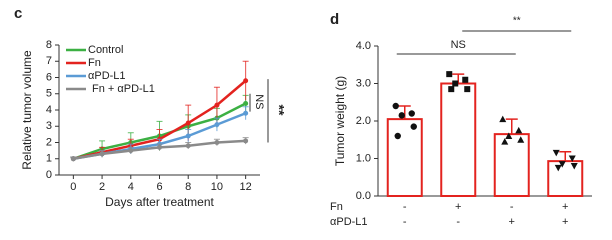  I want to click on legend-label: αPD-L1, so click(107, 76).